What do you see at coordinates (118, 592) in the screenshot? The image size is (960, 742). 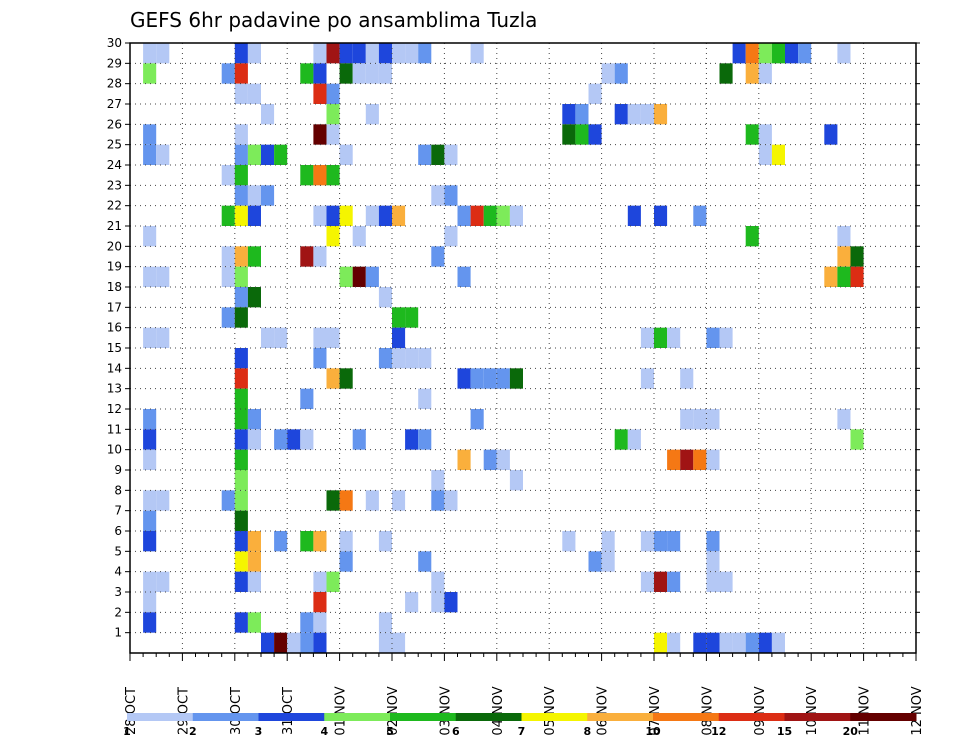 I see `y-tick-label: 3` at bounding box center [118, 592].